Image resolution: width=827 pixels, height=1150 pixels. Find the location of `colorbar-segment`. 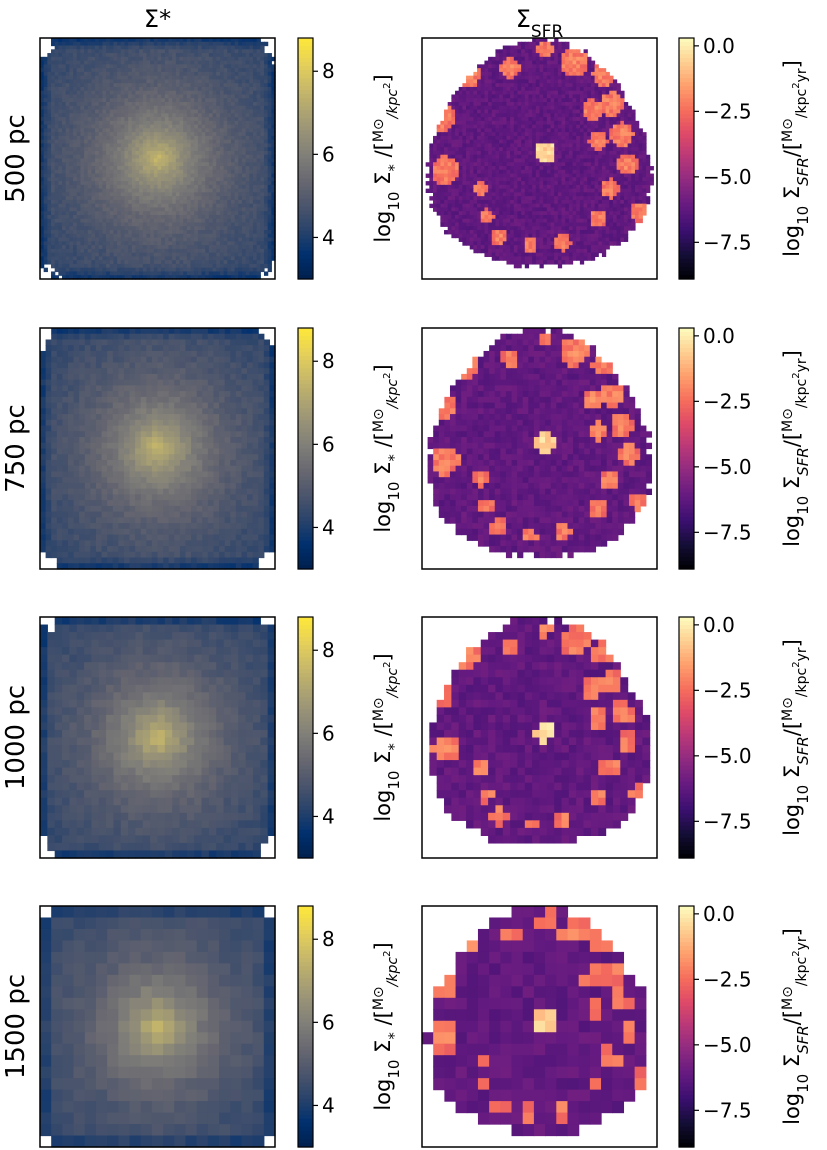

colorbar-segment is located at coordinates (305, 249).